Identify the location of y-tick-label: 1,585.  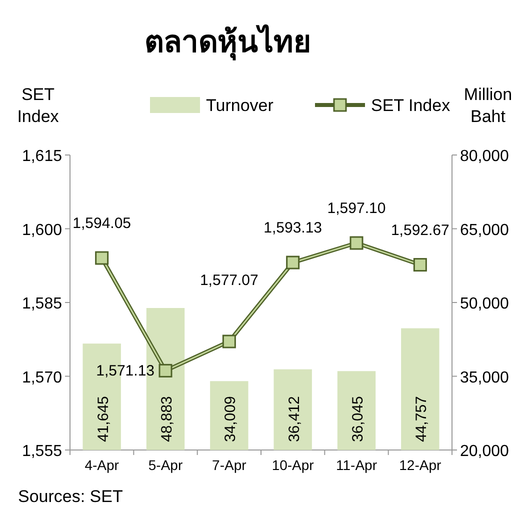
(42, 304).